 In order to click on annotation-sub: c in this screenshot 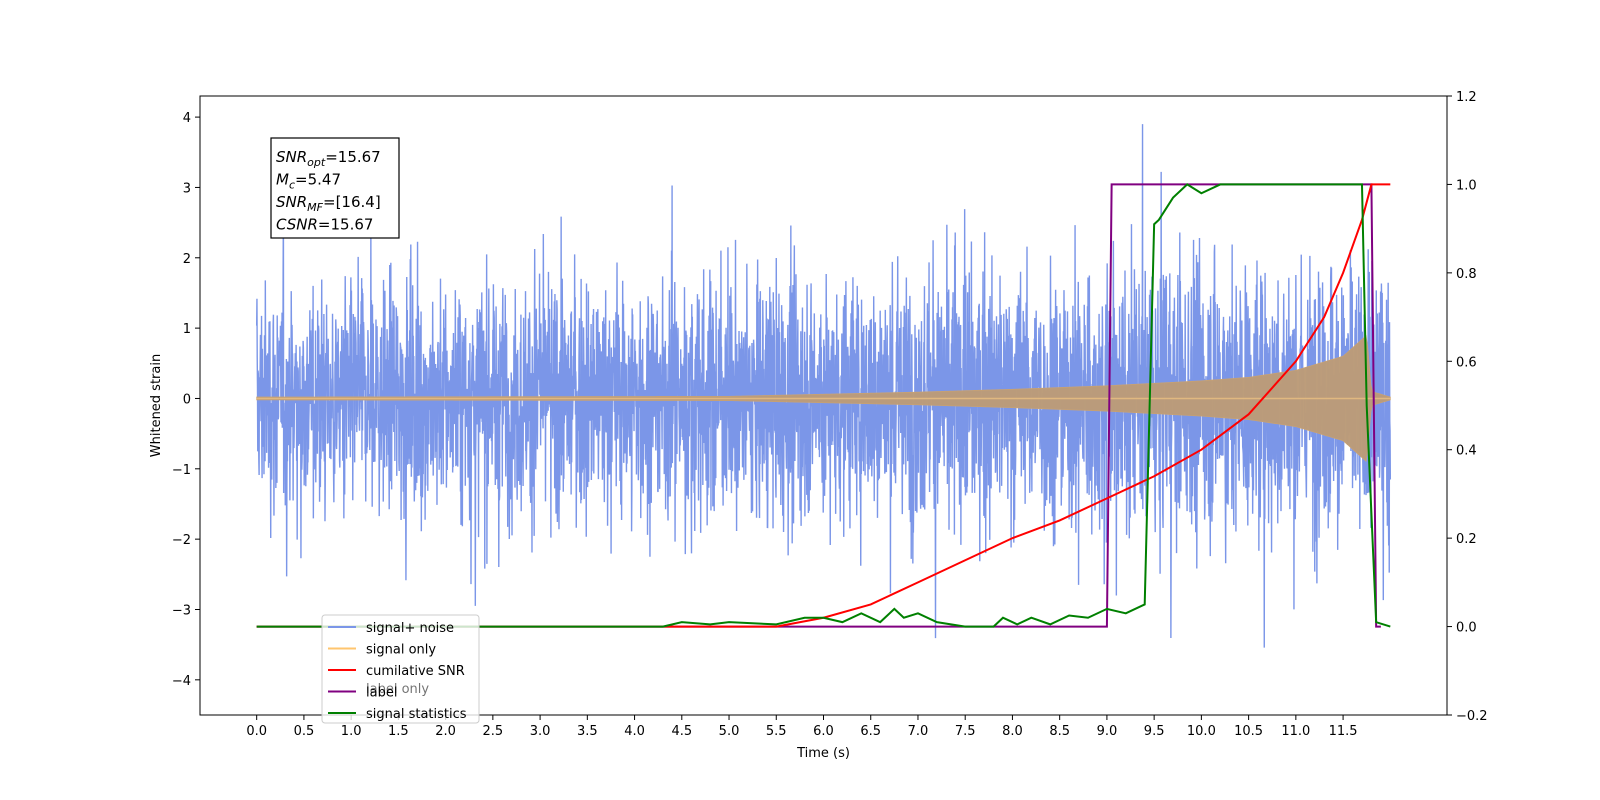, I will do `click(292, 185)`.